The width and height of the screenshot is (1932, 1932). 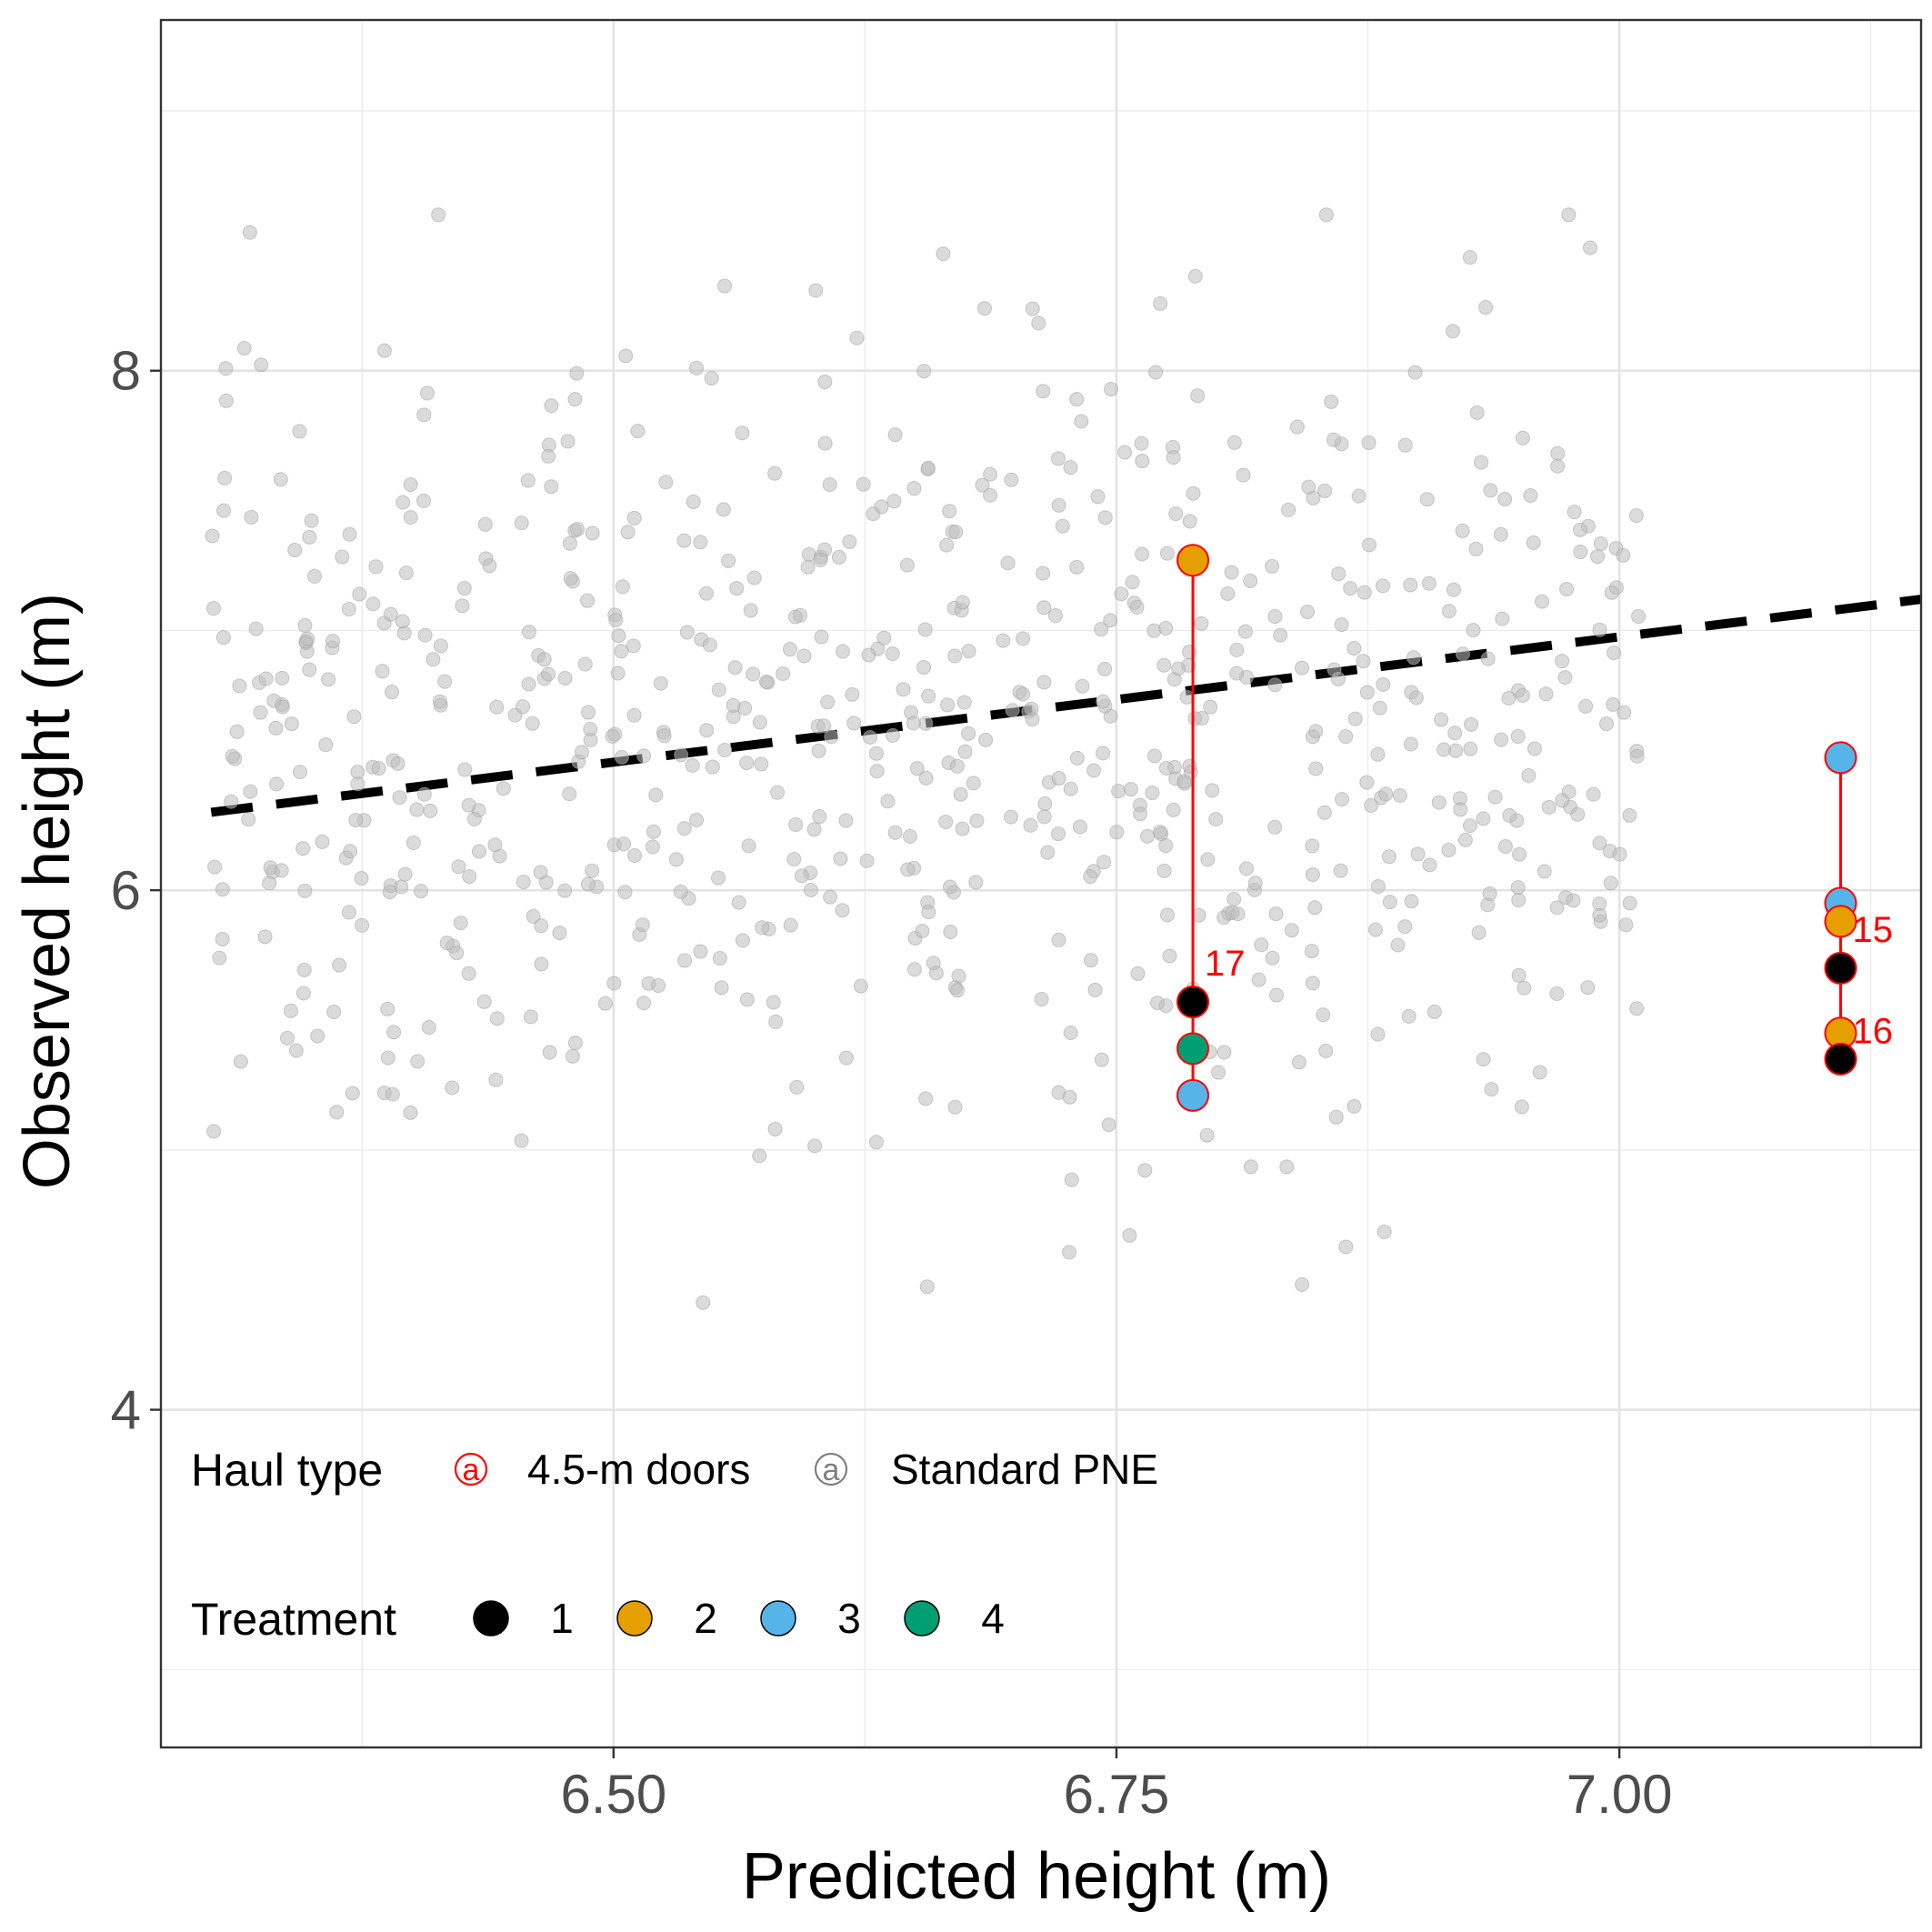 What do you see at coordinates (634, 1618) in the screenshot?
I see `legend-treatment-swatch` at bounding box center [634, 1618].